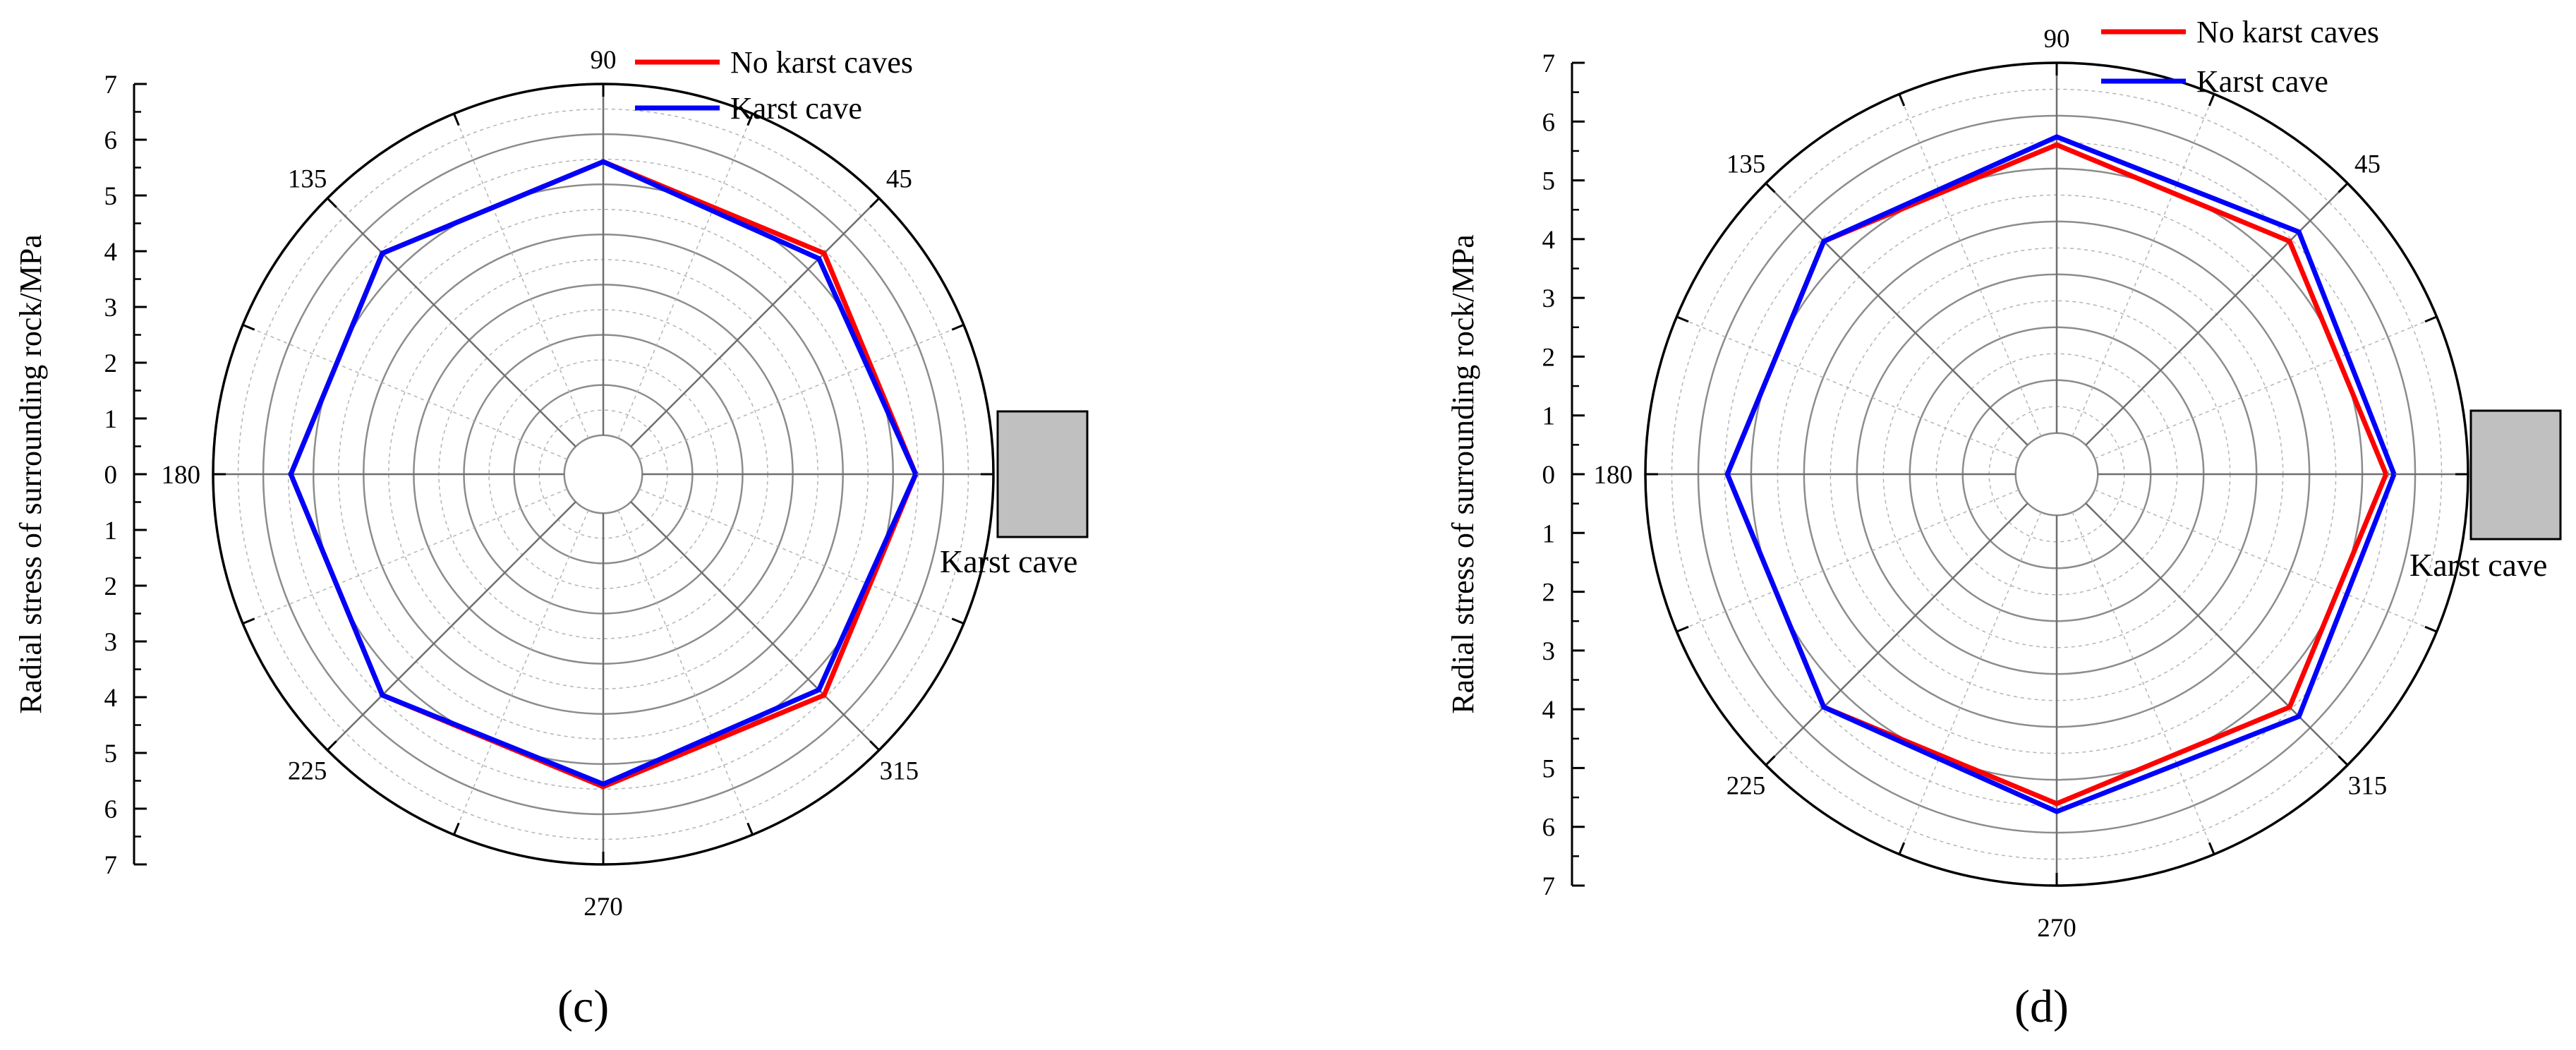 Image resolution: width=2576 pixels, height=1050 pixels. Describe the element at coordinates (2478, 565) in the screenshot. I see `karst-cave-label: Karst cave` at that location.